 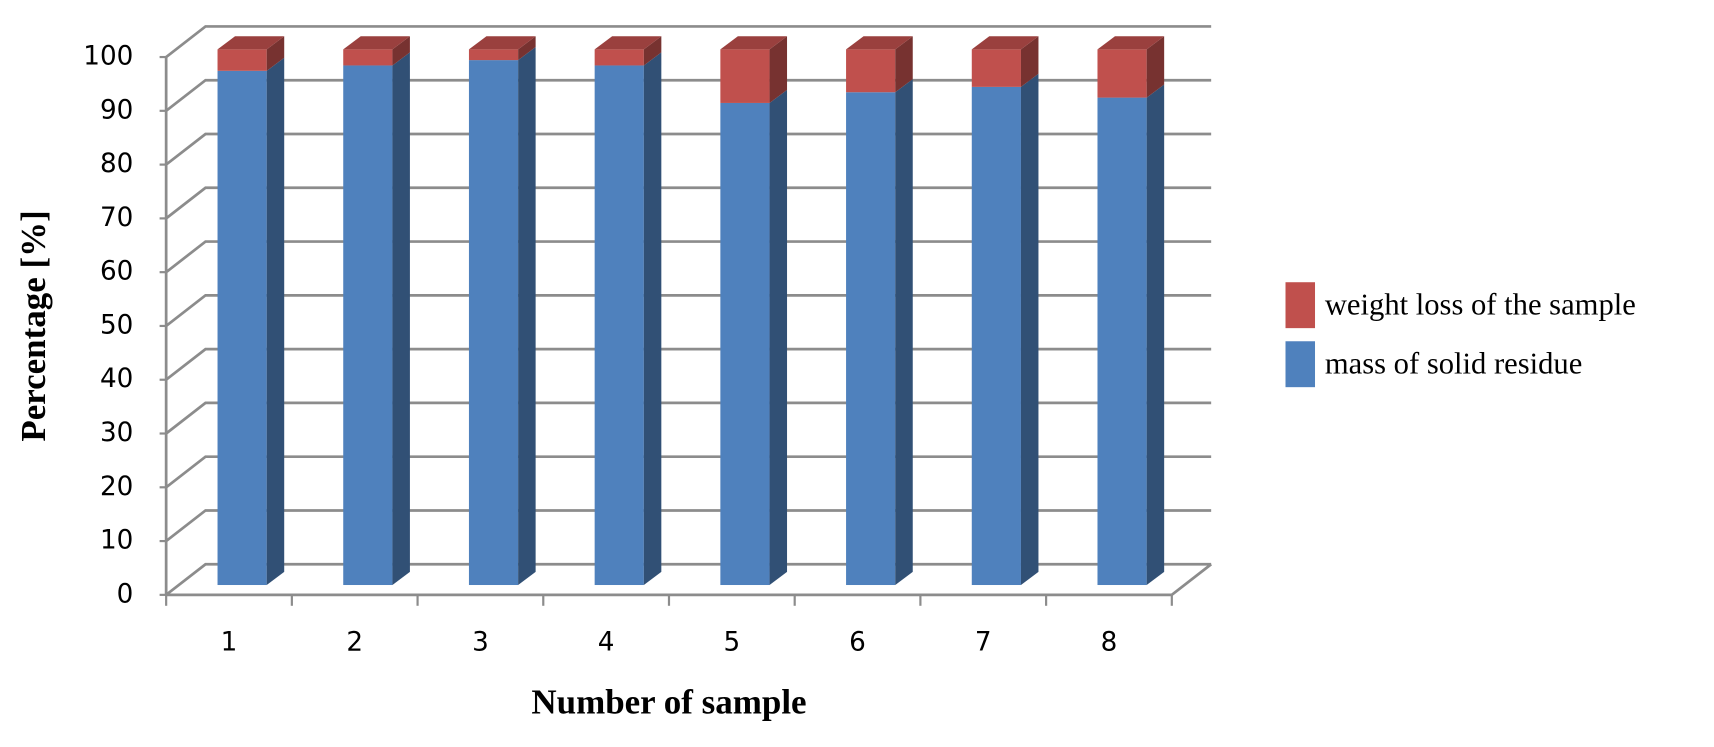 What do you see at coordinates (668, 701) in the screenshot?
I see `x-axis-title: Number of sample` at bounding box center [668, 701].